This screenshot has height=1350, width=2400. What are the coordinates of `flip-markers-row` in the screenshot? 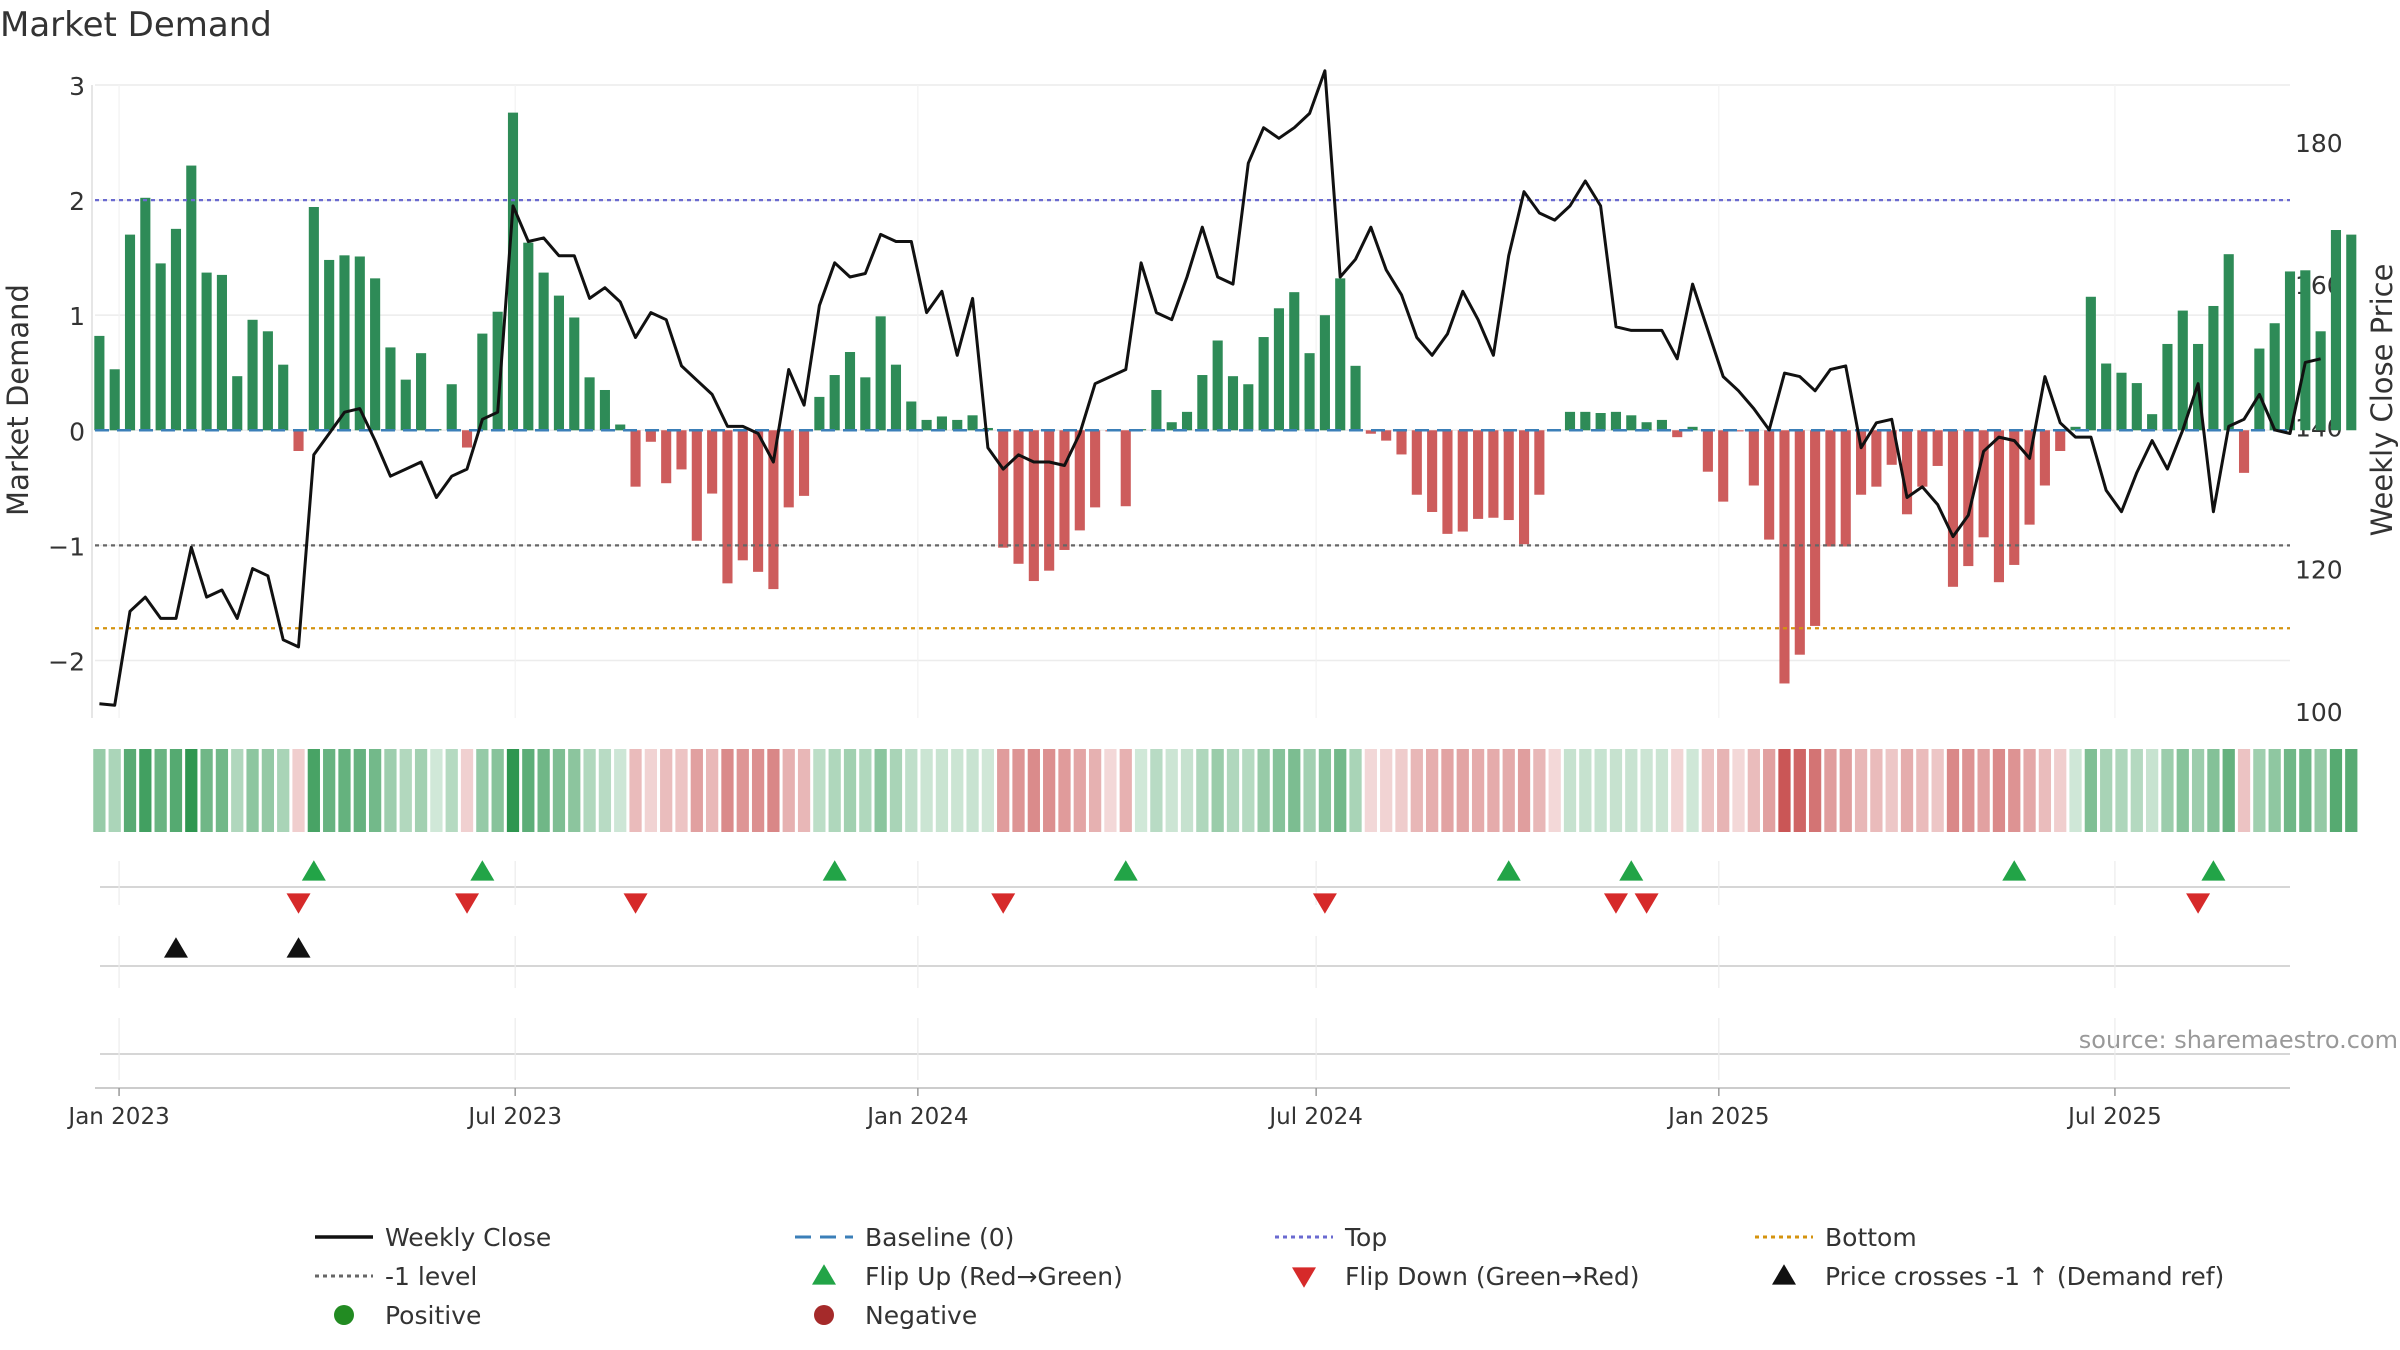 It's located at (1195, 887).